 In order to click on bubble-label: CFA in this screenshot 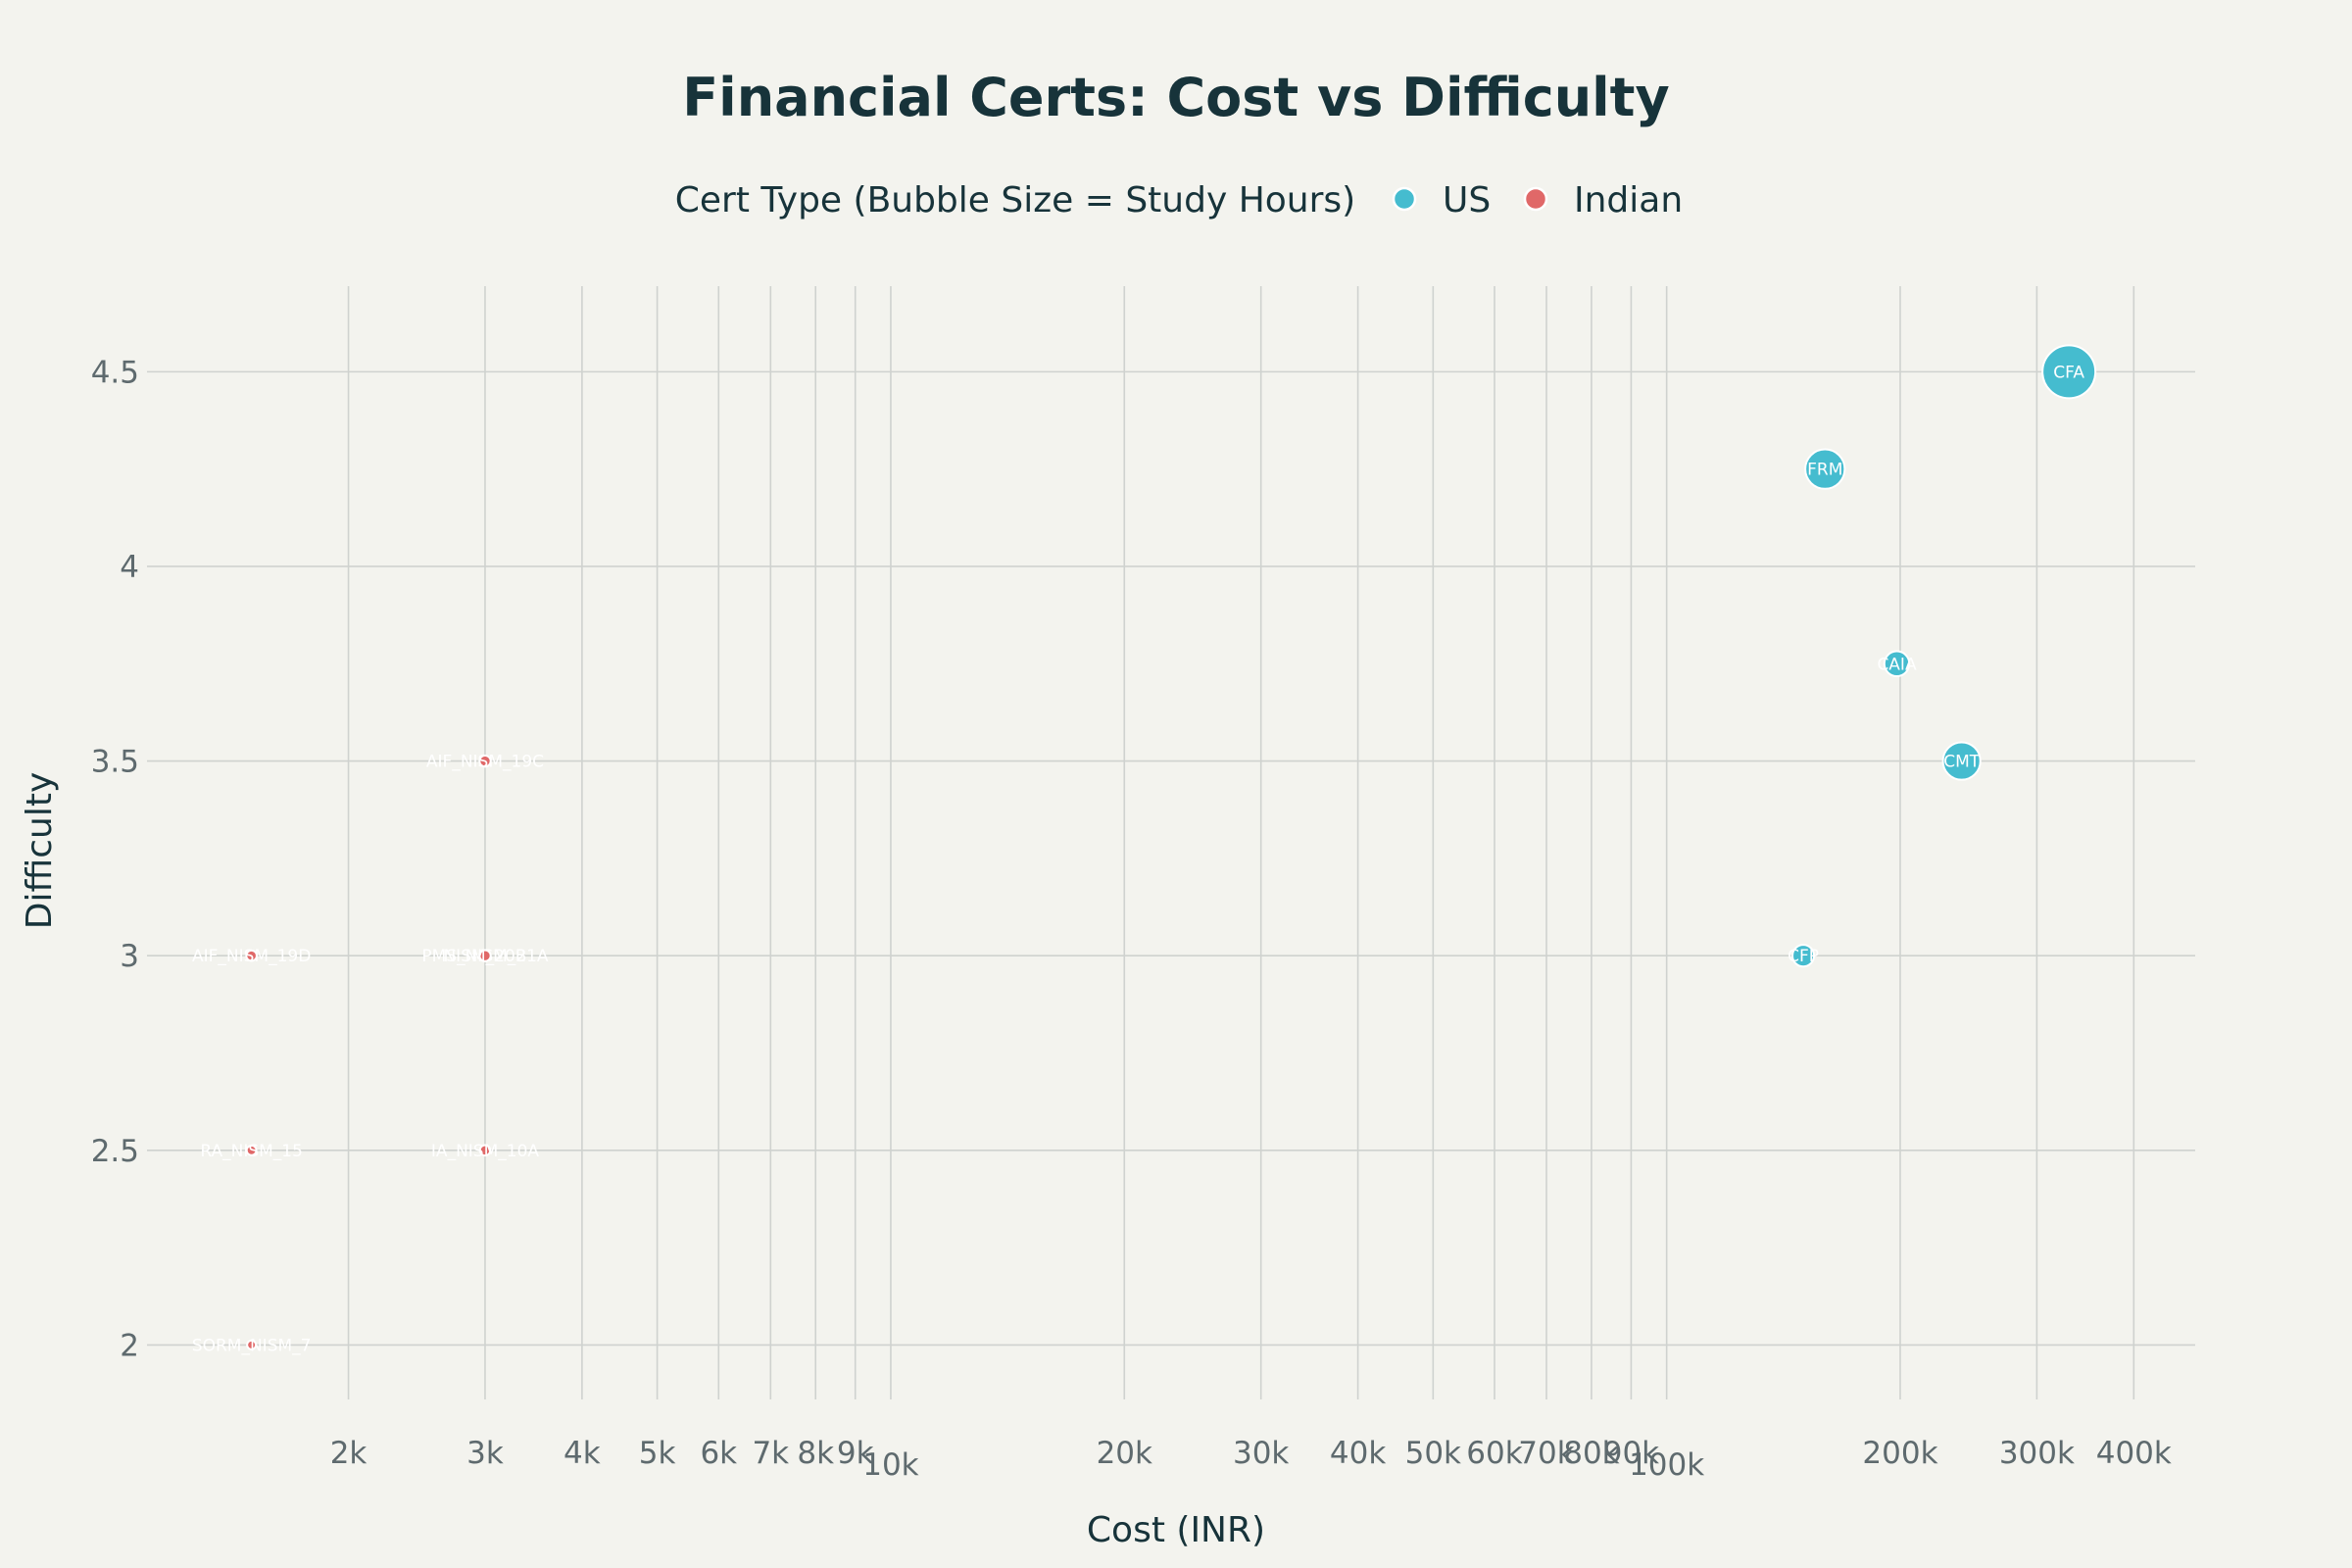, I will do `click(2068, 372)`.